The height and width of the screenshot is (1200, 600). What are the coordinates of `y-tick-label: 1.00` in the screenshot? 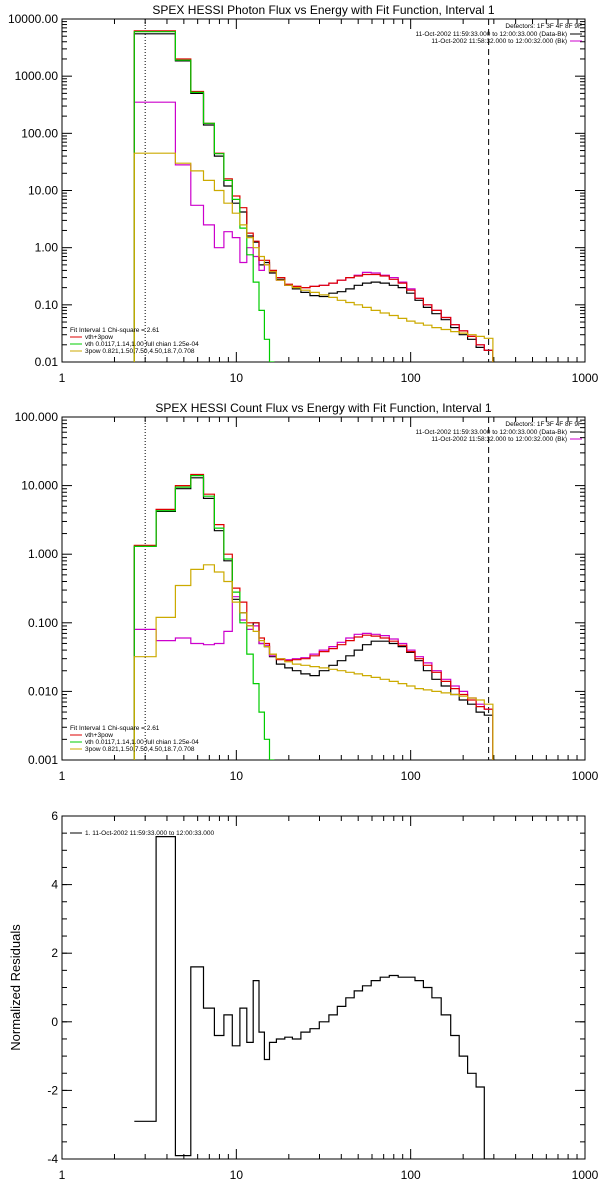 It's located at (47, 248).